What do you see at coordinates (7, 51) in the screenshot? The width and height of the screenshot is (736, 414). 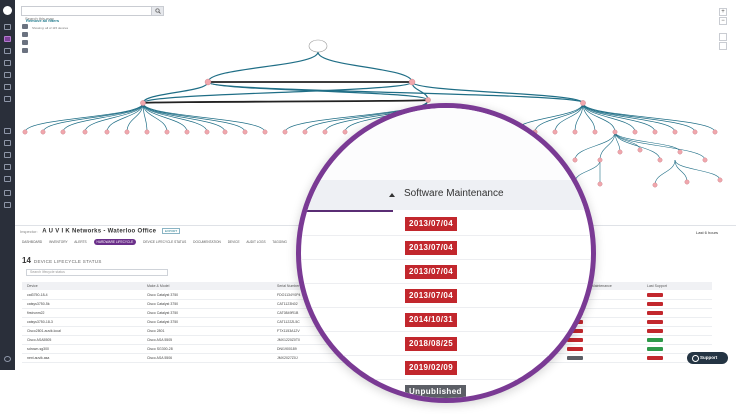 I see `nav-inventory-icon` at bounding box center [7, 51].